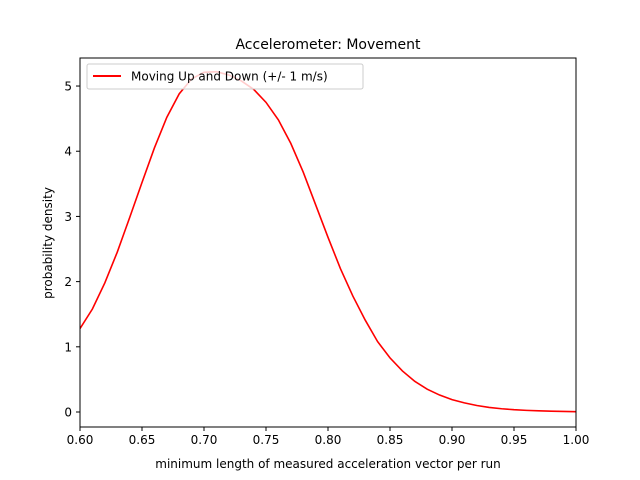 This screenshot has height=480, width=640. Describe the element at coordinates (68, 413) in the screenshot. I see `y-tick-label: 0` at that location.